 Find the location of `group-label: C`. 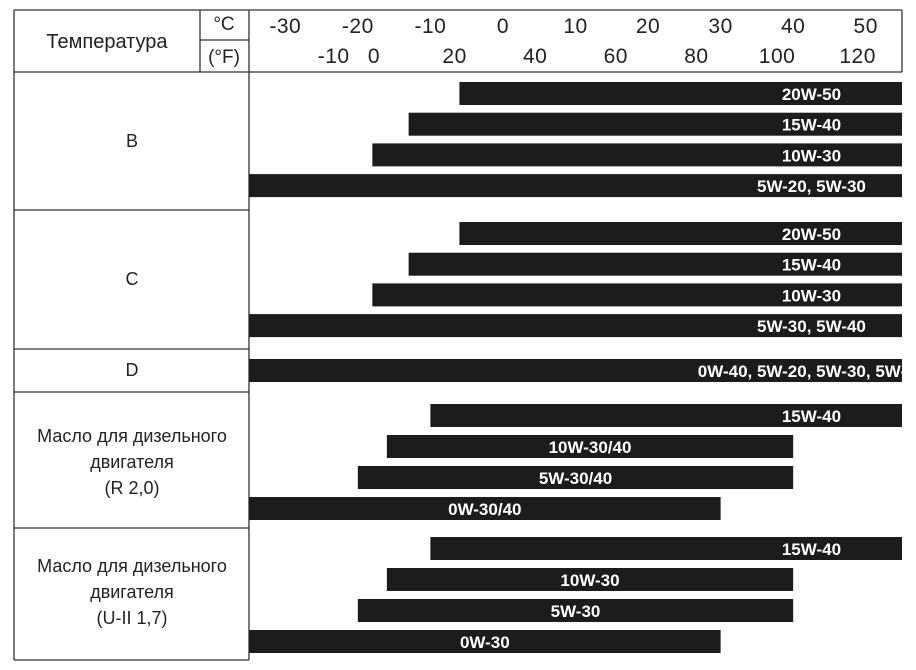

group-label: C is located at coordinates (132, 279).